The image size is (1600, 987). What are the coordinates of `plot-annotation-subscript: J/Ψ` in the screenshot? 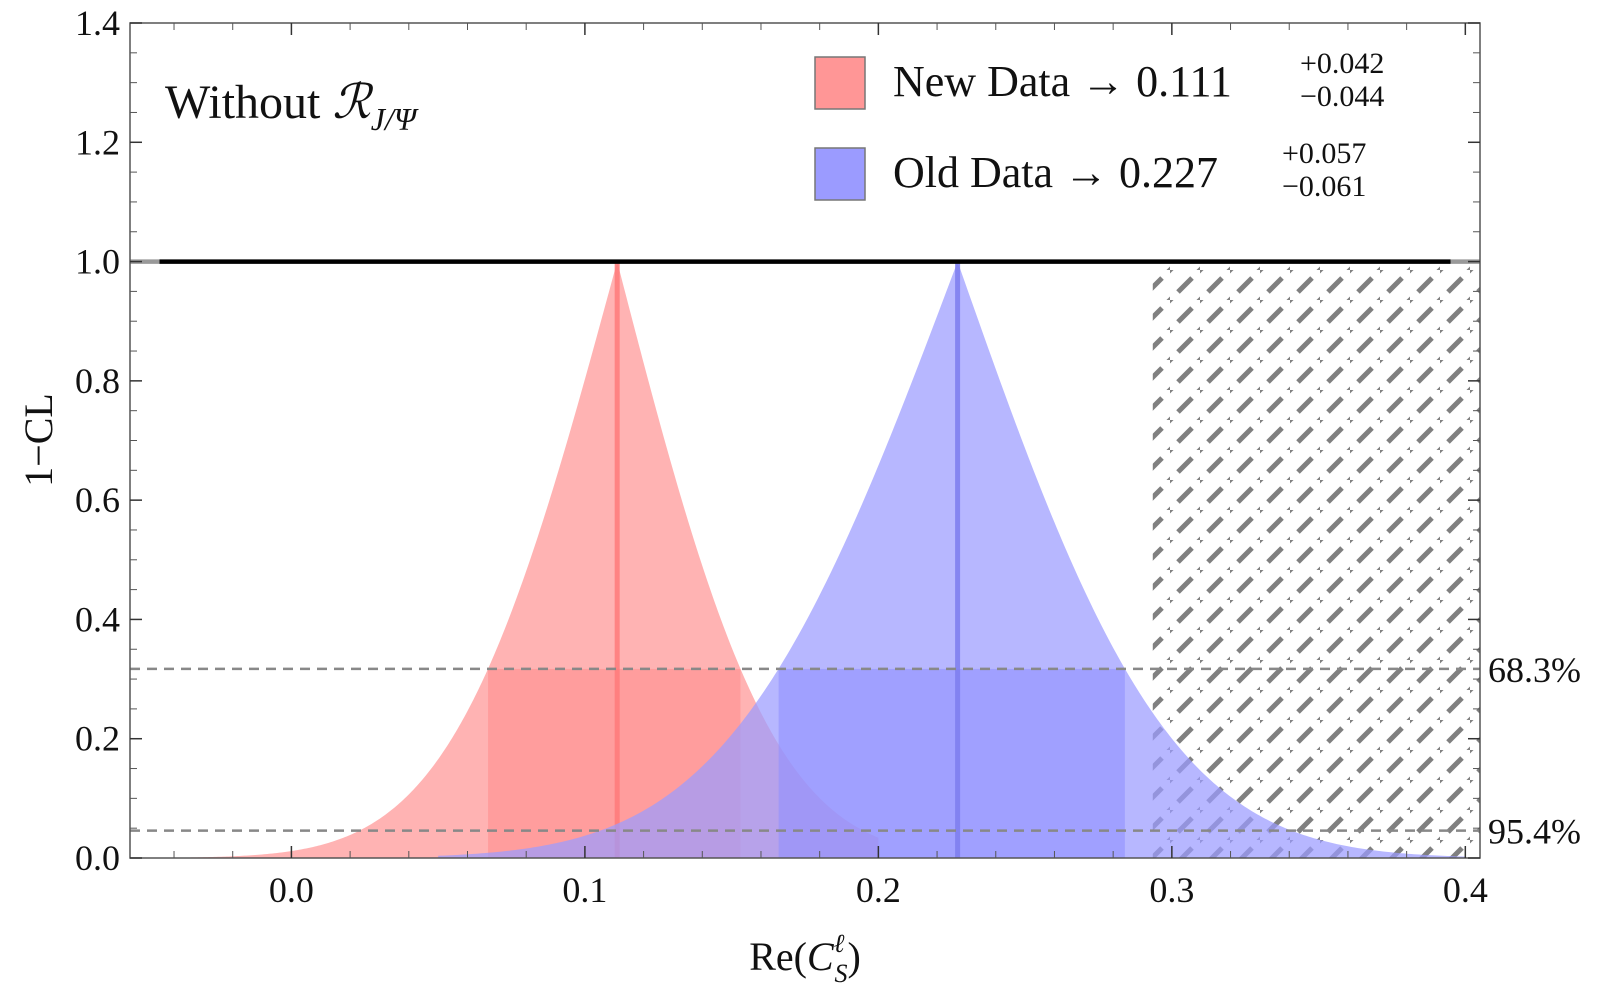 It's located at (395, 119).